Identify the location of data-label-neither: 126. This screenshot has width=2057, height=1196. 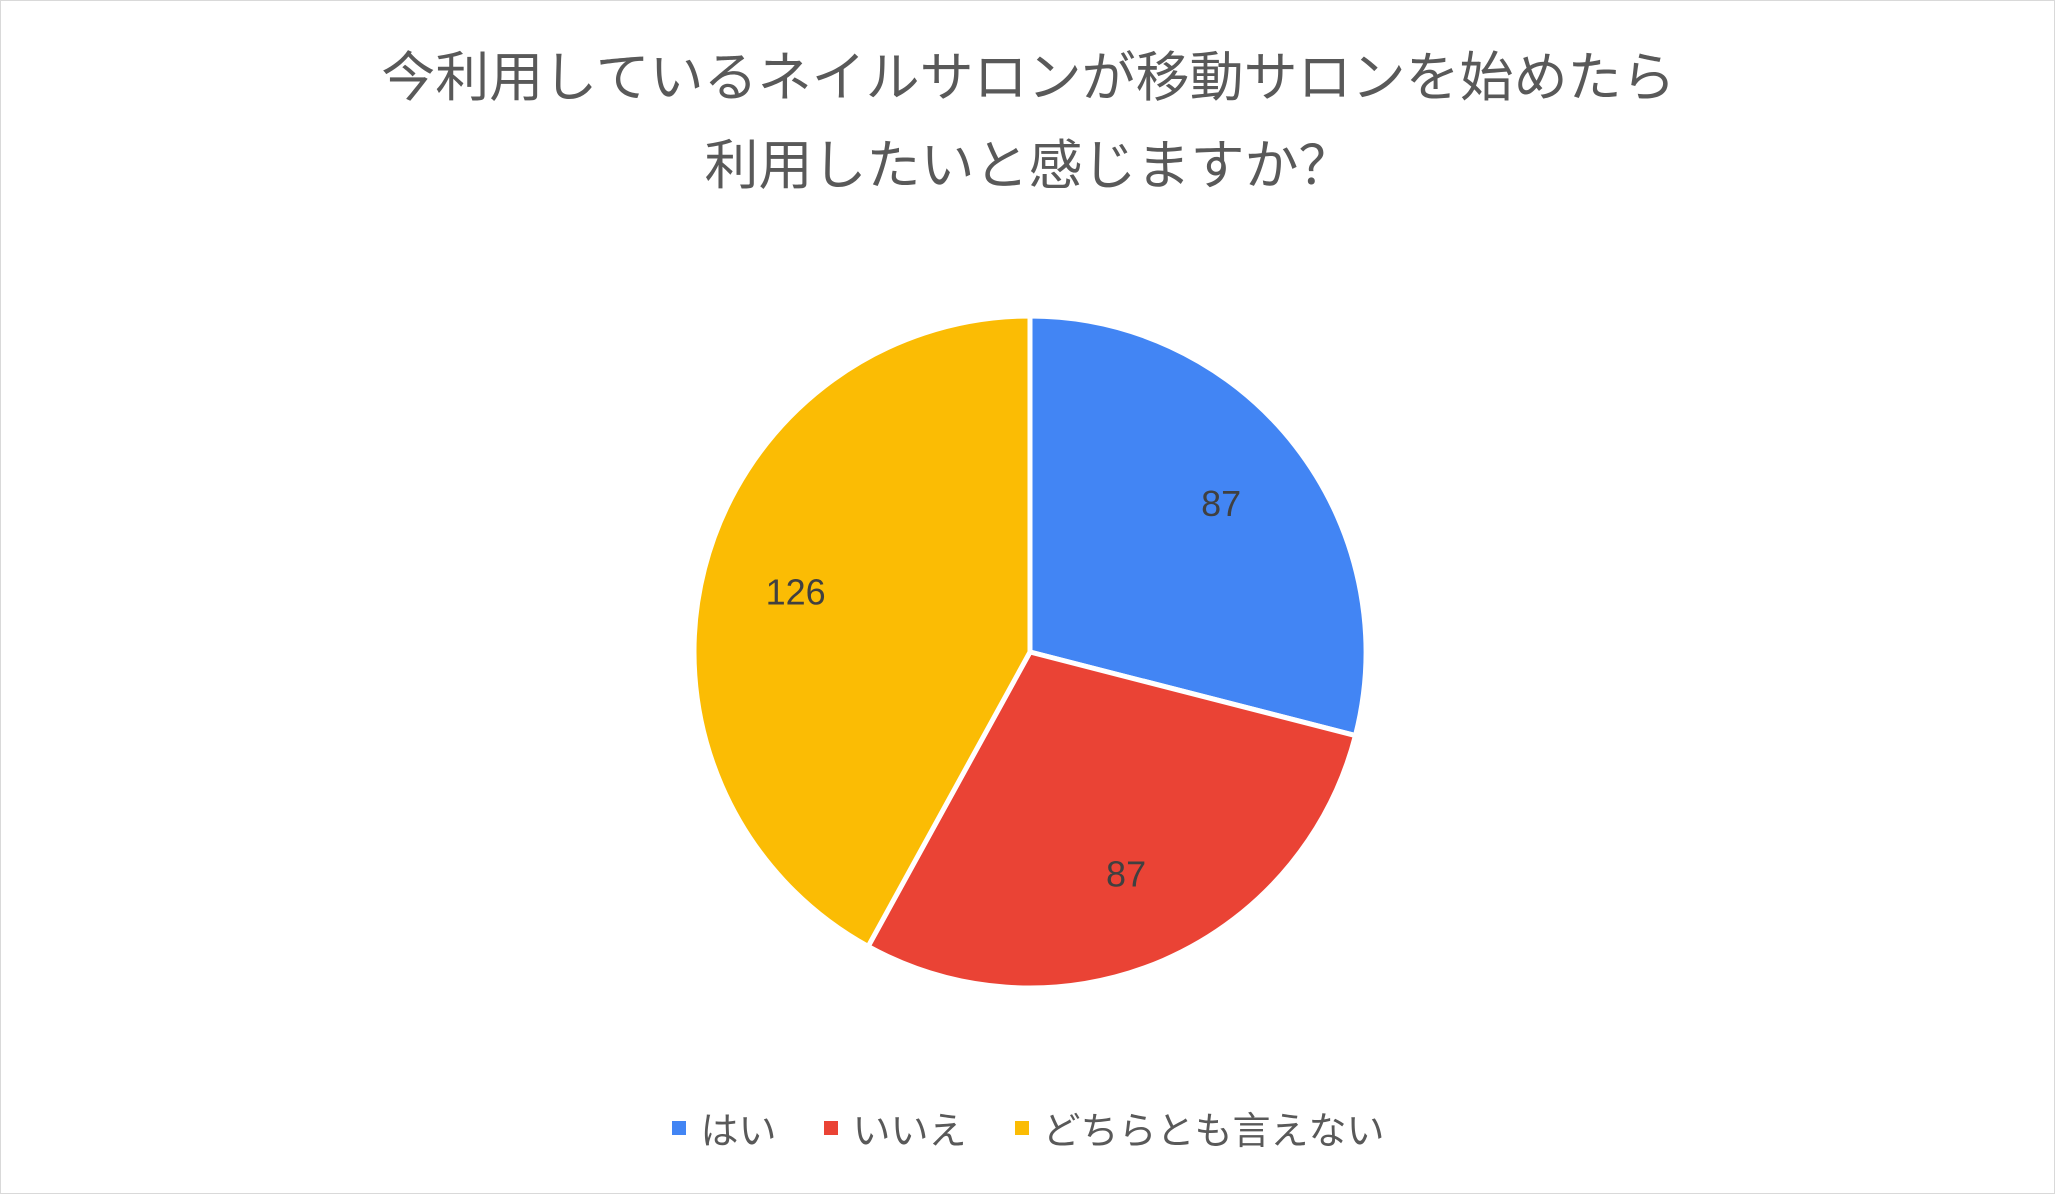
(796, 591).